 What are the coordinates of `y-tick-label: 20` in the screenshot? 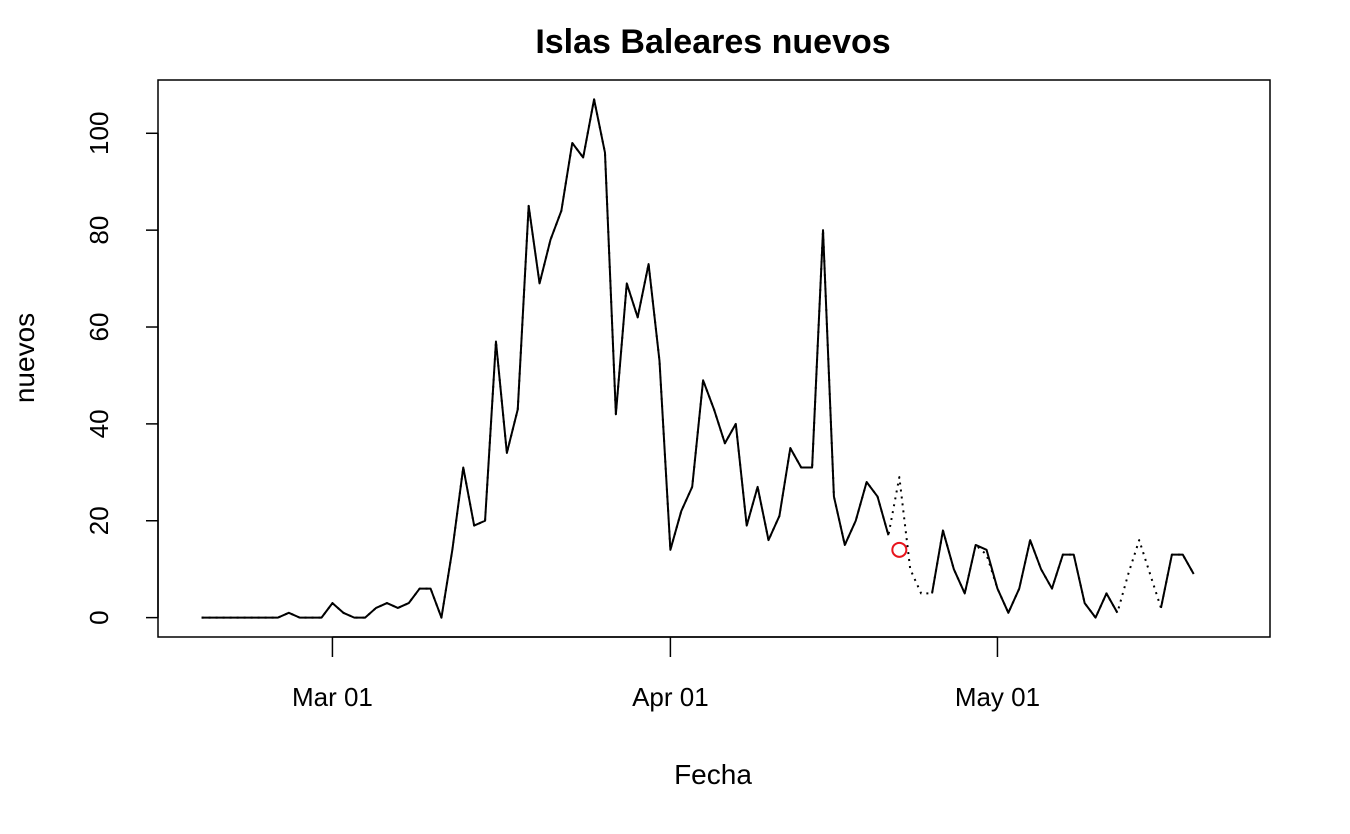 It's located at (99, 520).